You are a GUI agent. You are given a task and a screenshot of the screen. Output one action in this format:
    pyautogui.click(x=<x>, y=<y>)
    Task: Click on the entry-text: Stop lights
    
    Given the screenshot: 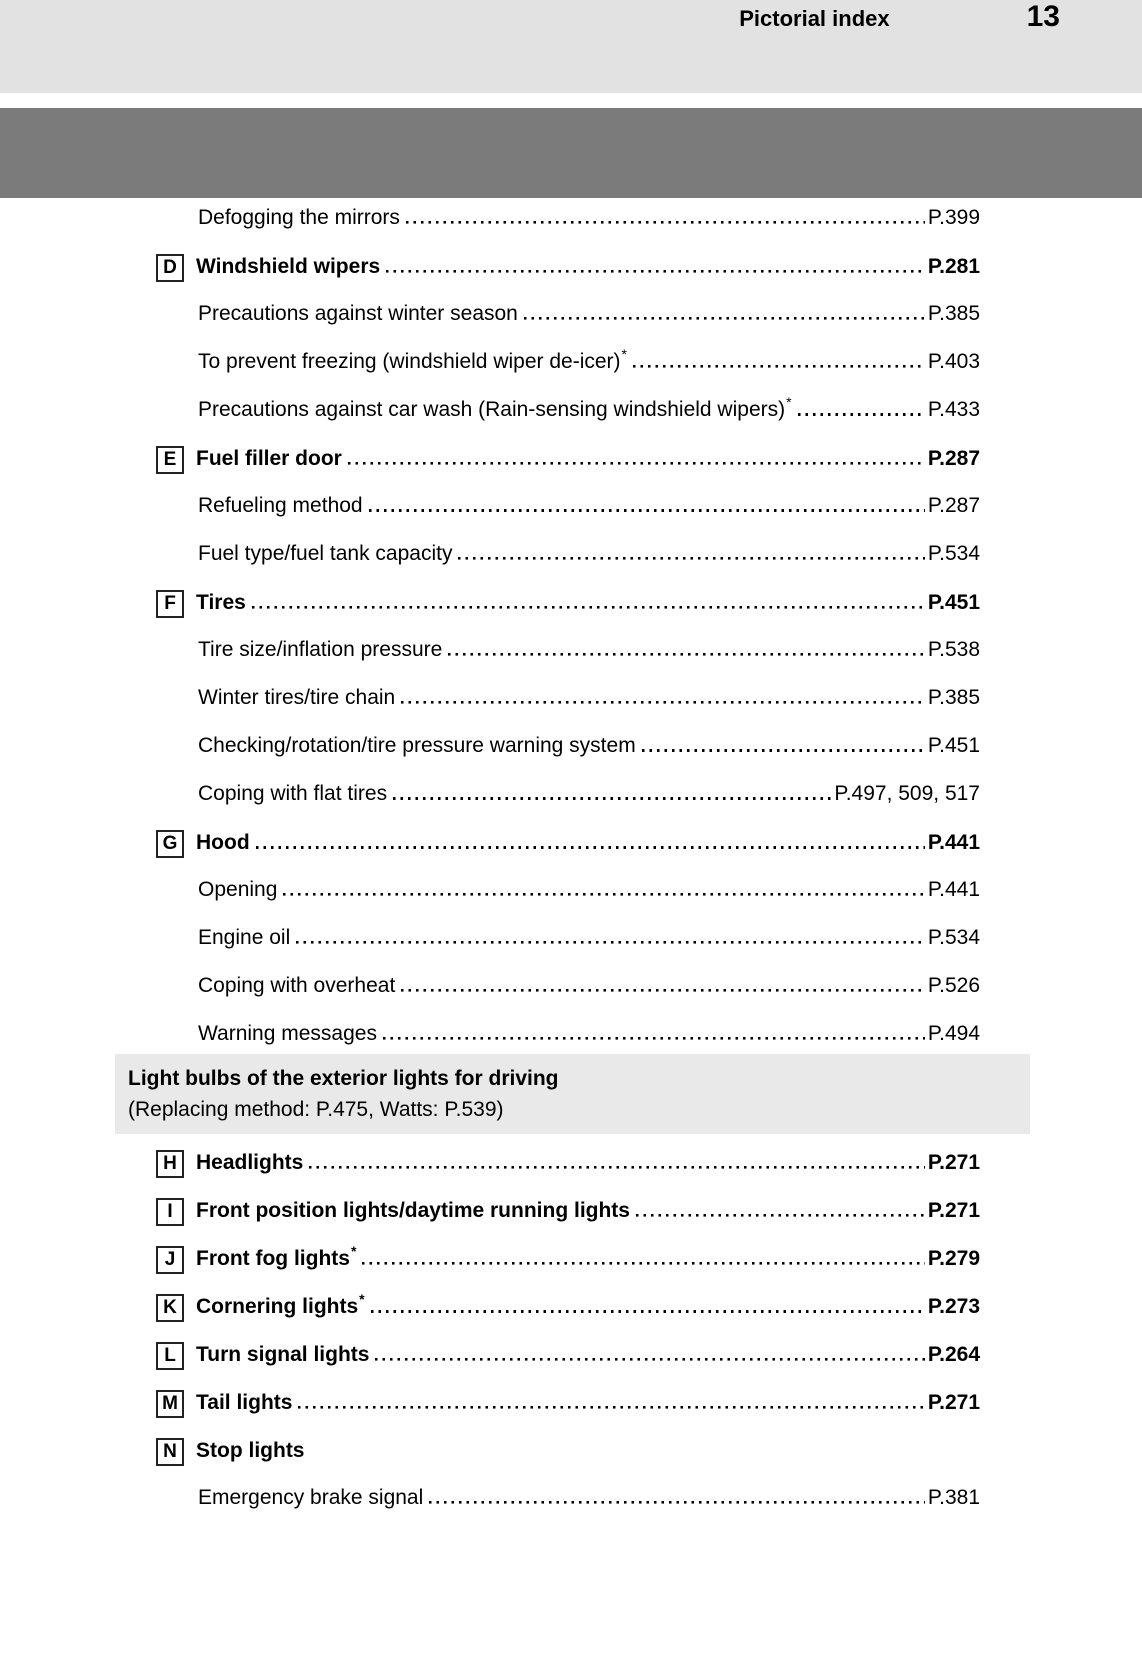 What is the action you would take?
    pyautogui.click(x=250, y=1450)
    